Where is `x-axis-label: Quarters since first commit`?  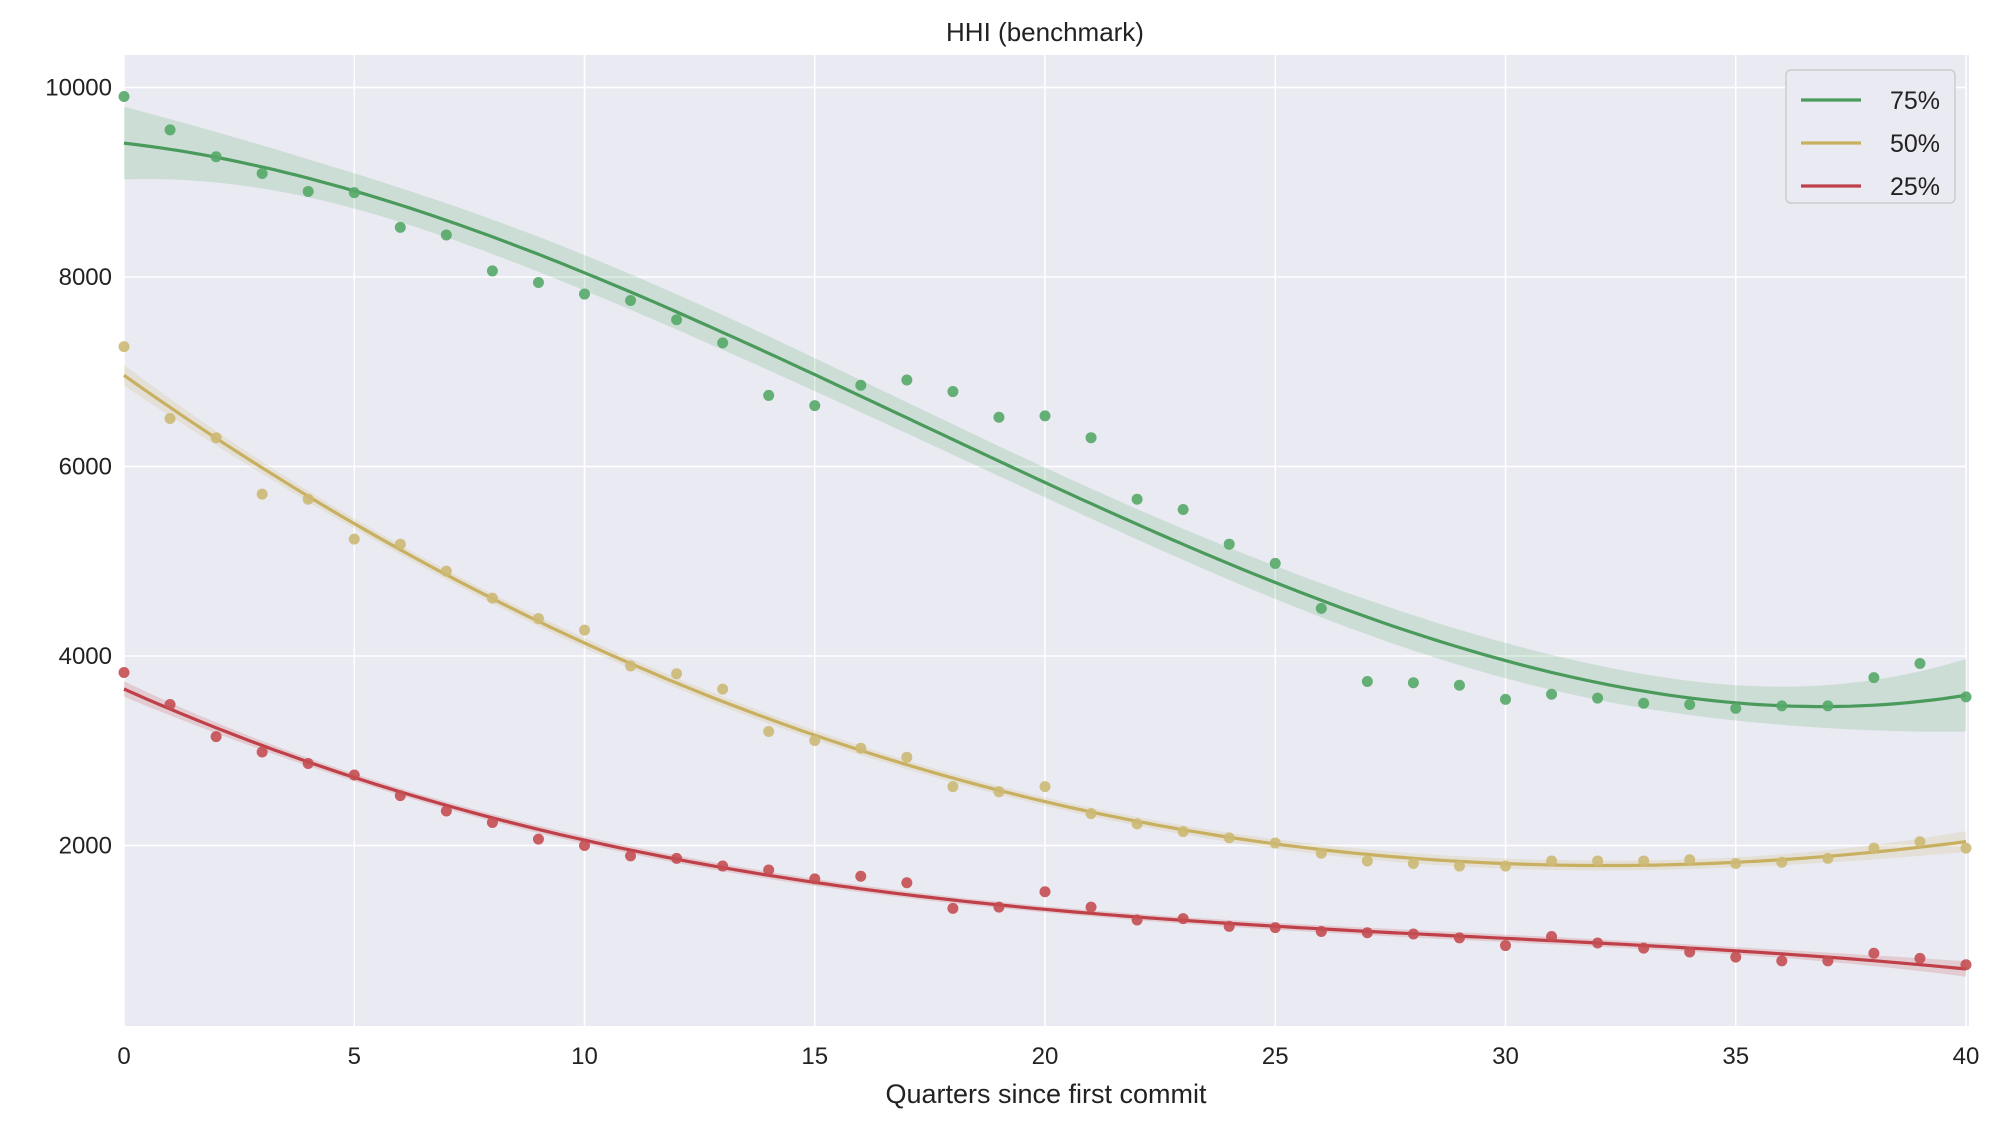 x-axis-label: Quarters since first commit is located at coordinates (1046, 1094).